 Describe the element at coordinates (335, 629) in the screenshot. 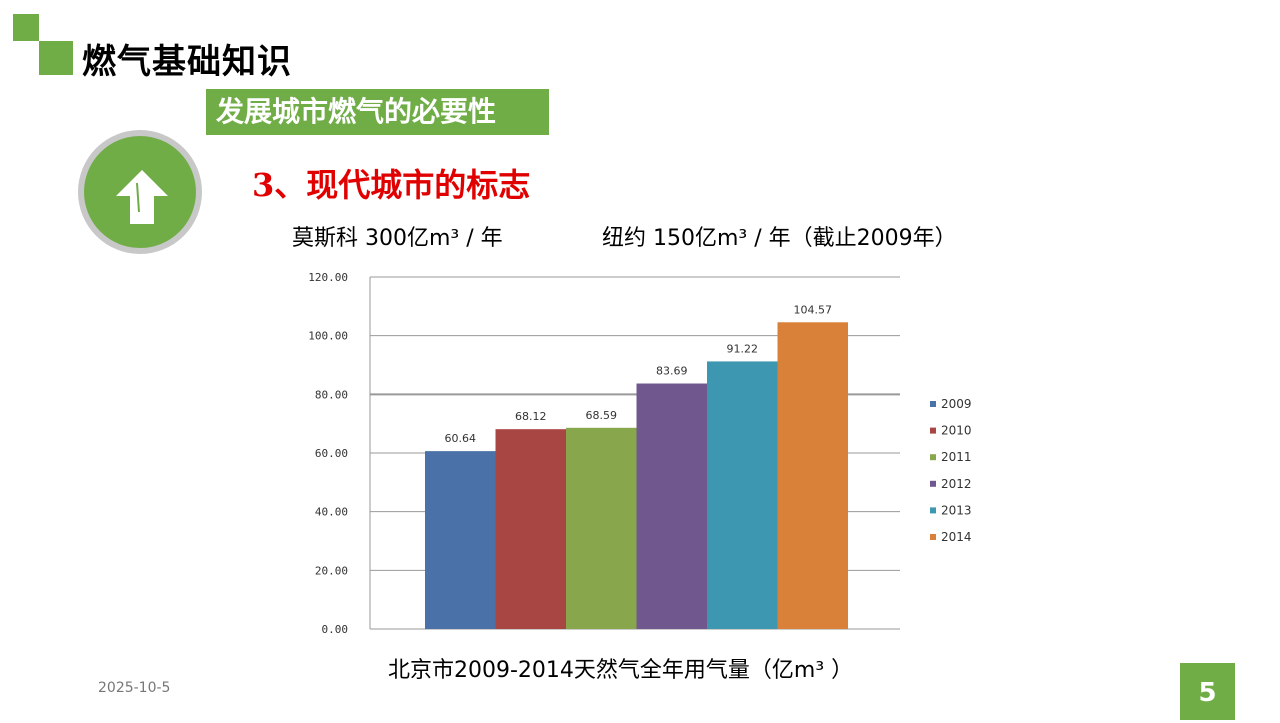

I see `y-tick-label: 0.00` at that location.